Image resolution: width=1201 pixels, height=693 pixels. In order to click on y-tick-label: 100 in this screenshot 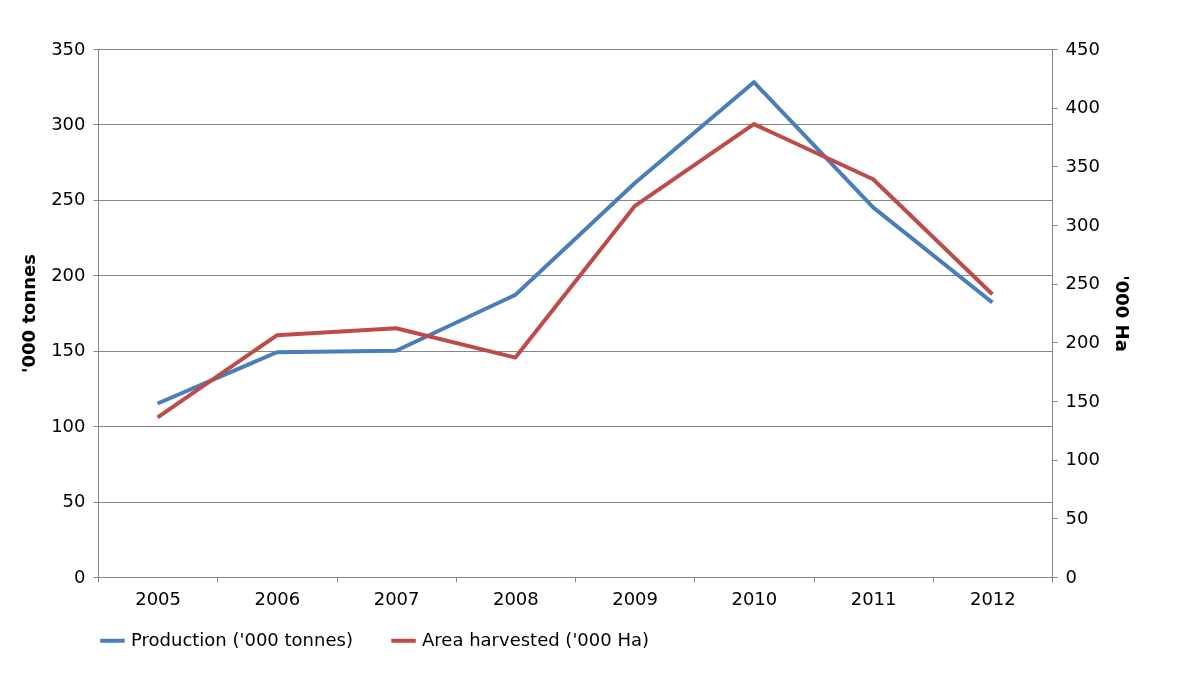, I will do `click(68, 425)`.